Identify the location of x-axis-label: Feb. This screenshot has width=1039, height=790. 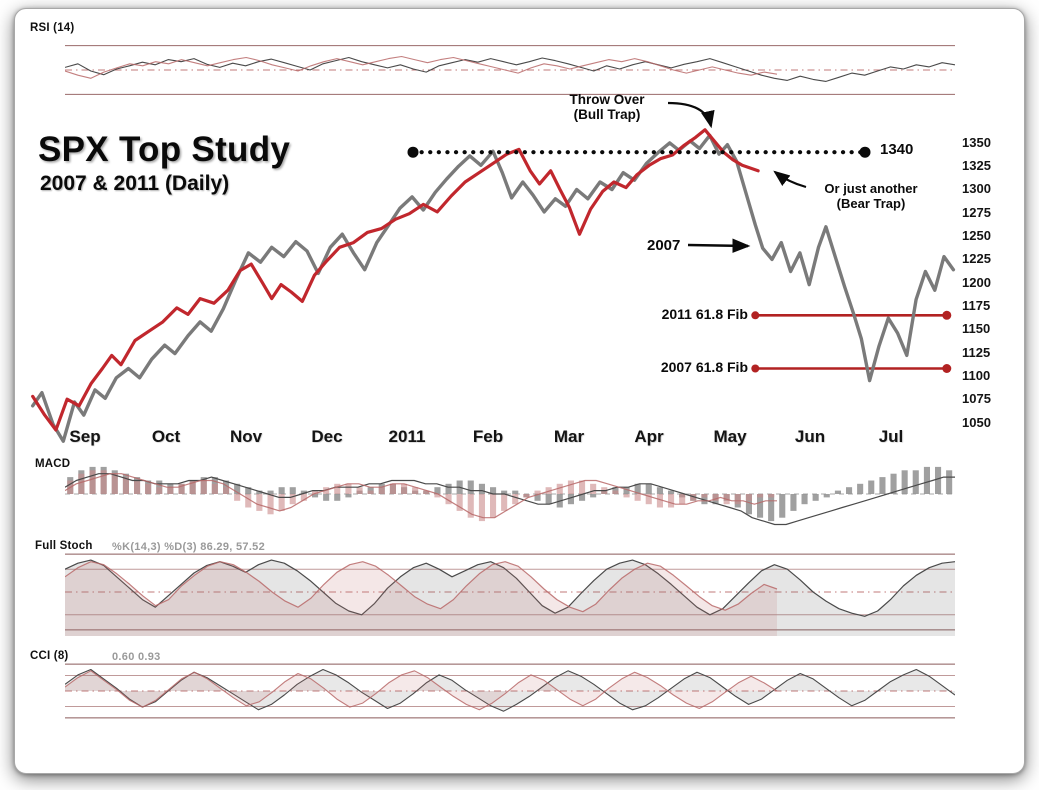
(488, 436).